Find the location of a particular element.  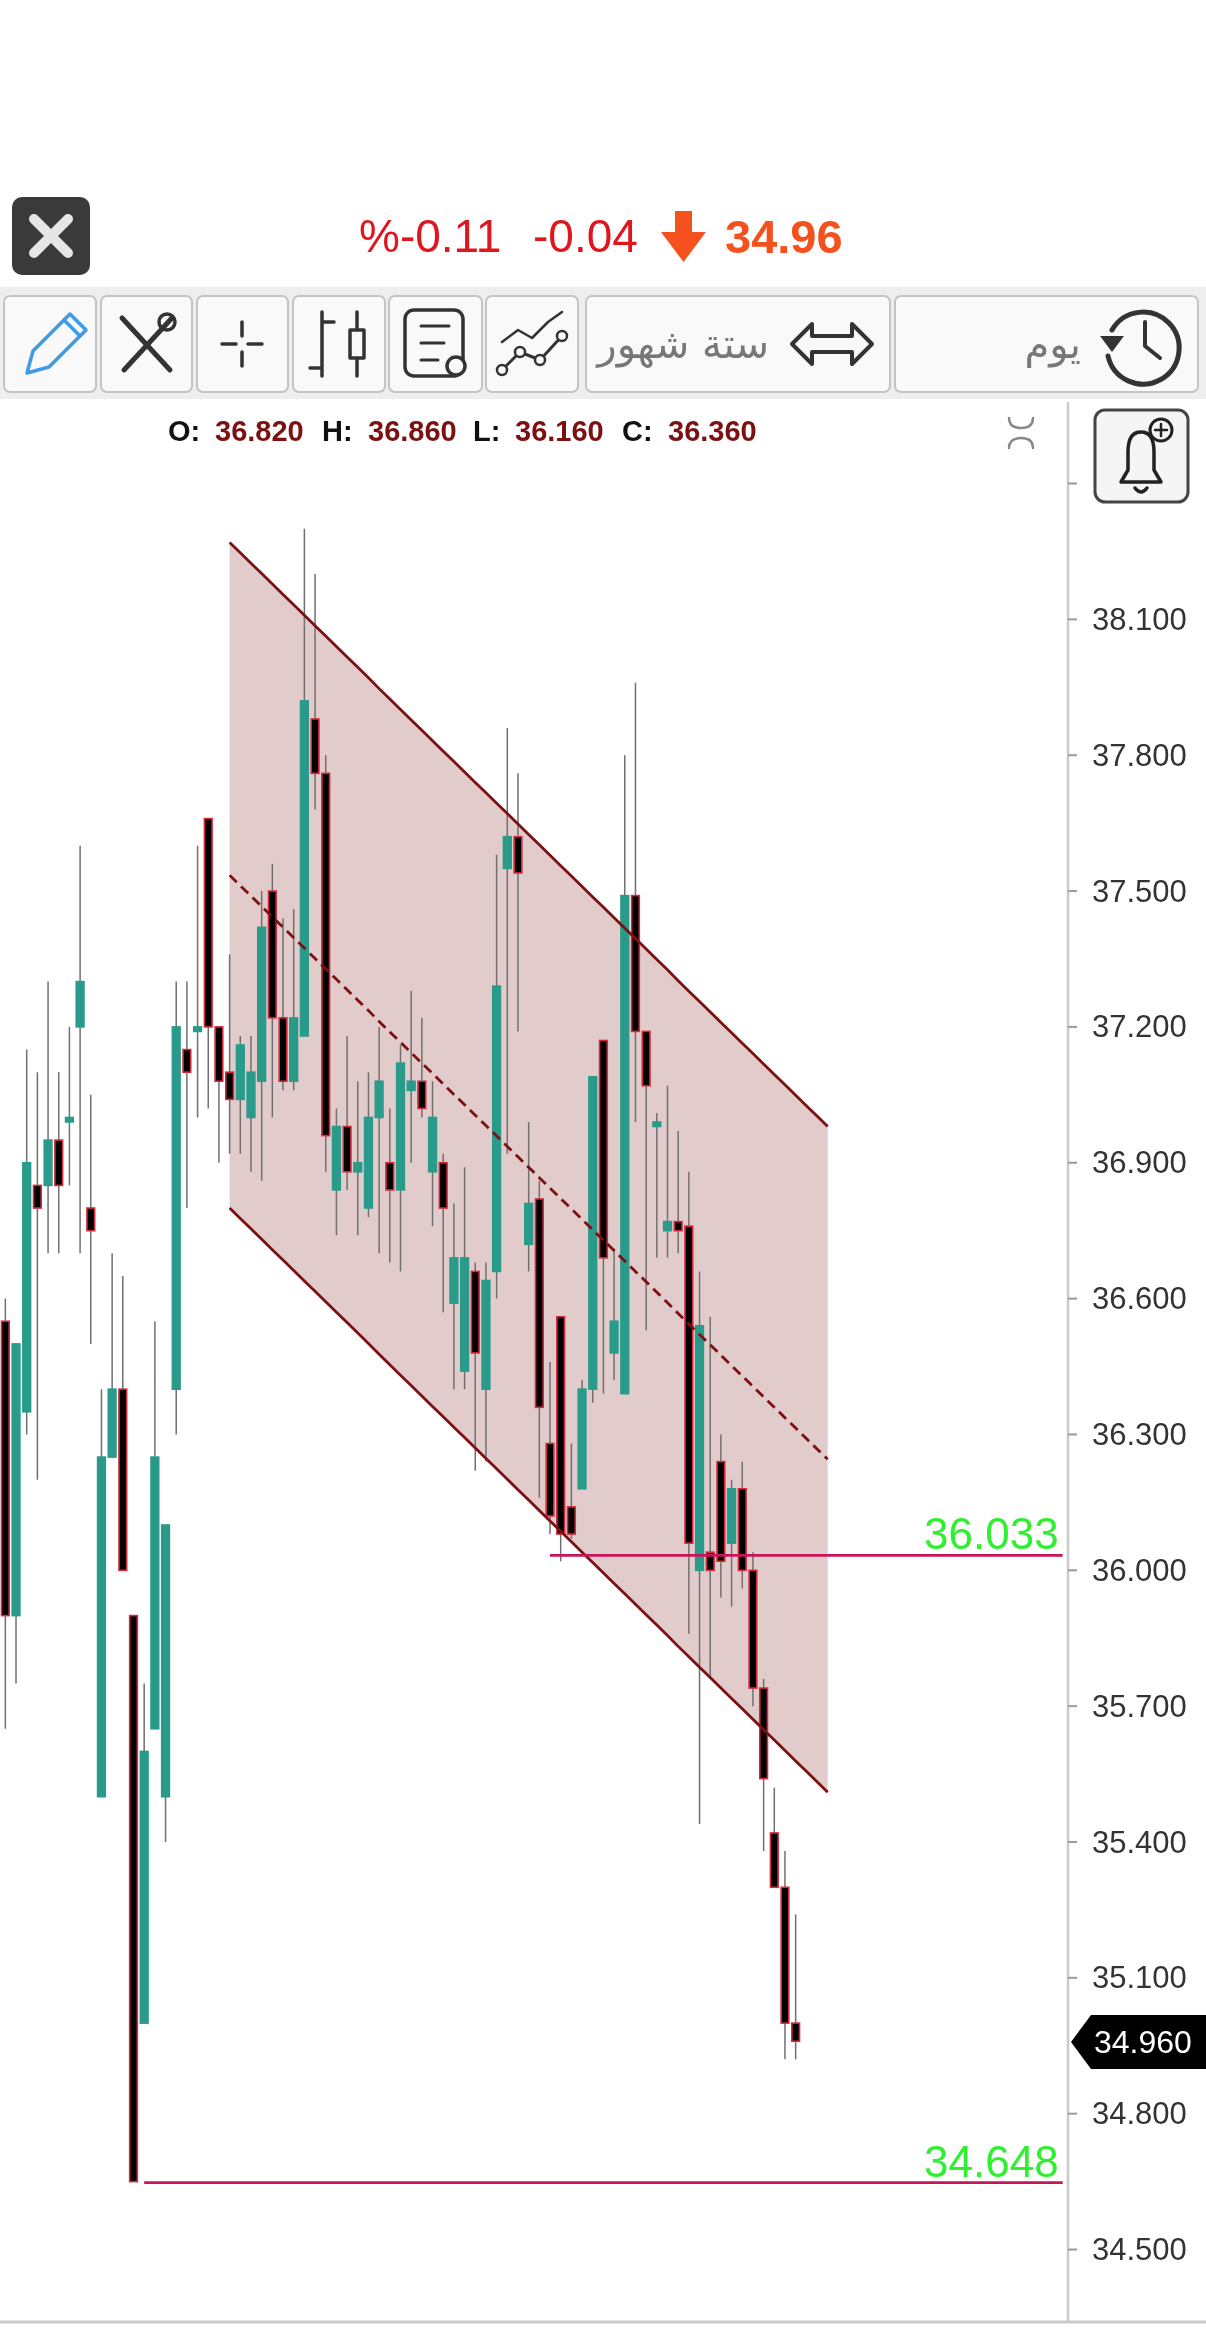

annotation: L: is located at coordinates (487, 431).